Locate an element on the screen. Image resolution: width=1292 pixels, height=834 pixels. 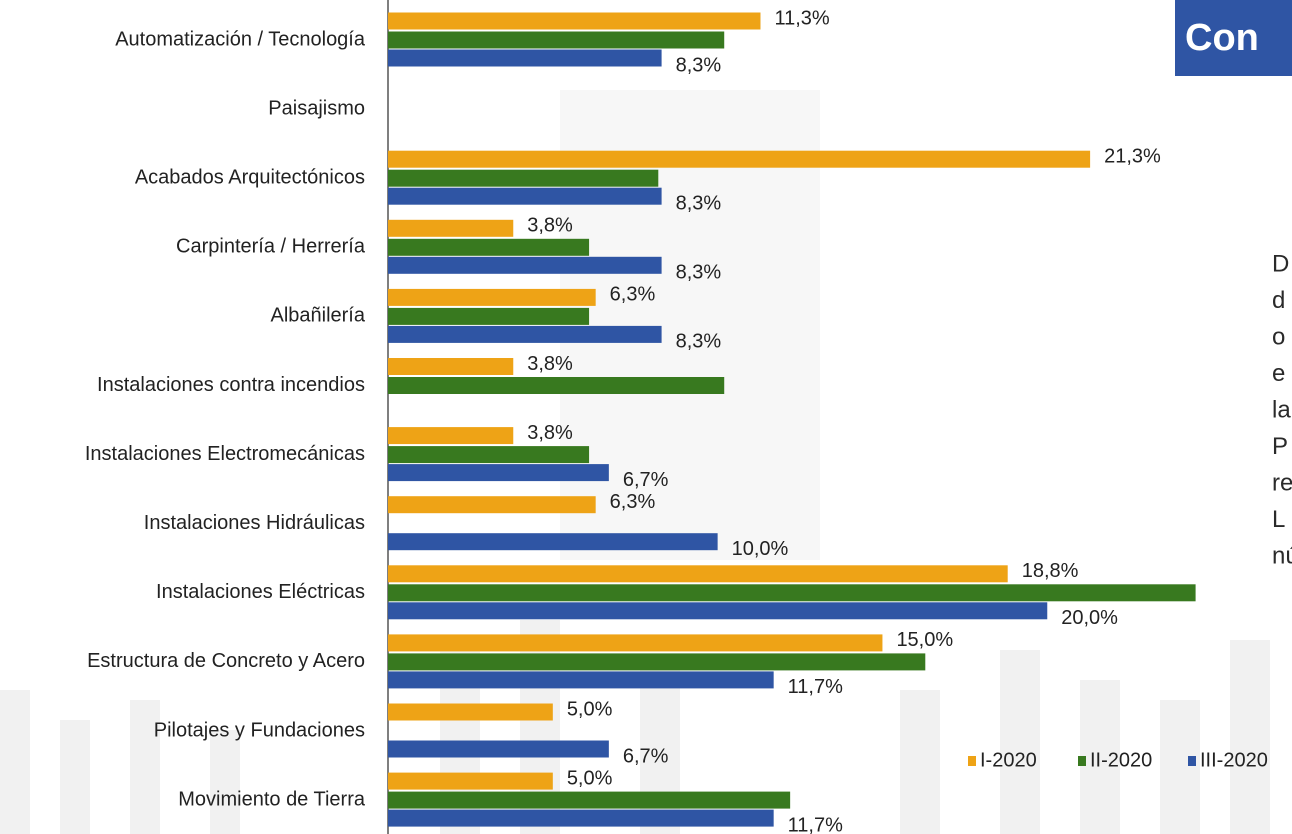
value-label: 15,0% is located at coordinates (924, 640).